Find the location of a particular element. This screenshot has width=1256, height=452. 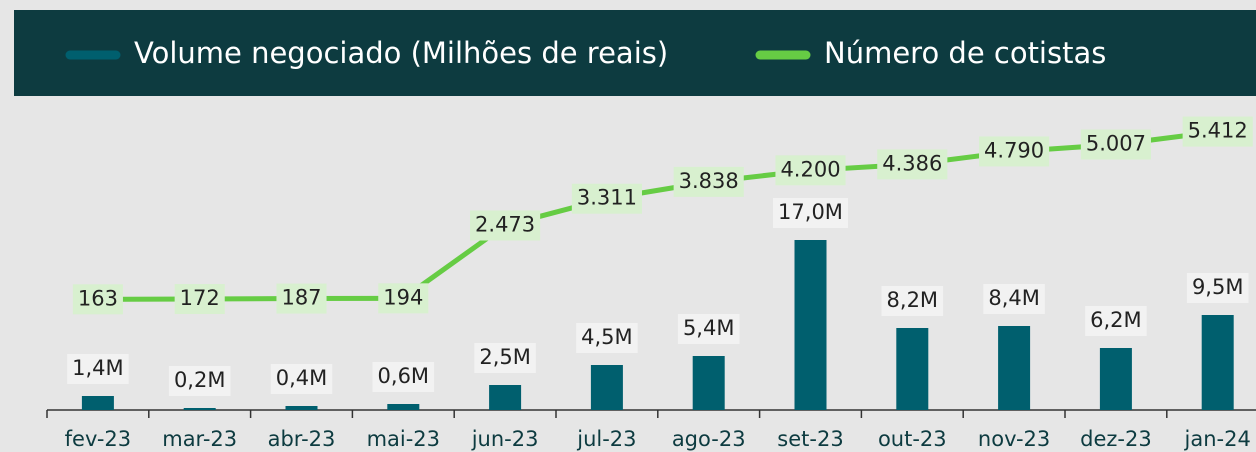

x-tick-label: fev-23 is located at coordinates (98, 439).